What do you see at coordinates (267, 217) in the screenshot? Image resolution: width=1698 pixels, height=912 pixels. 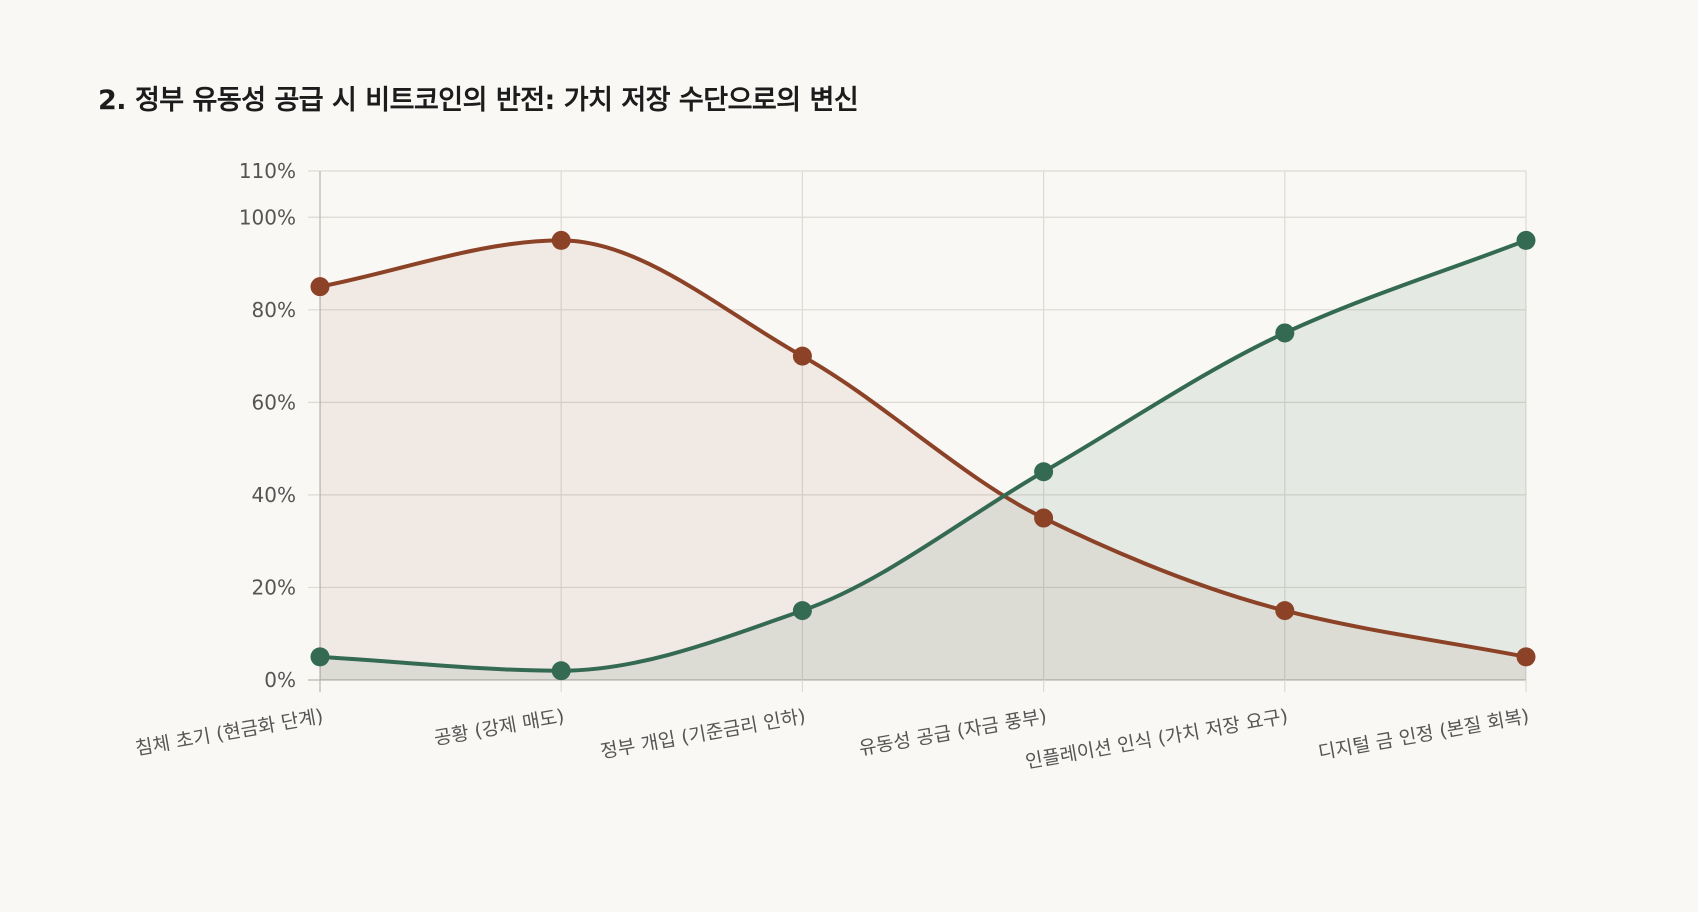 I see `y-tick-label: 100%` at bounding box center [267, 217].